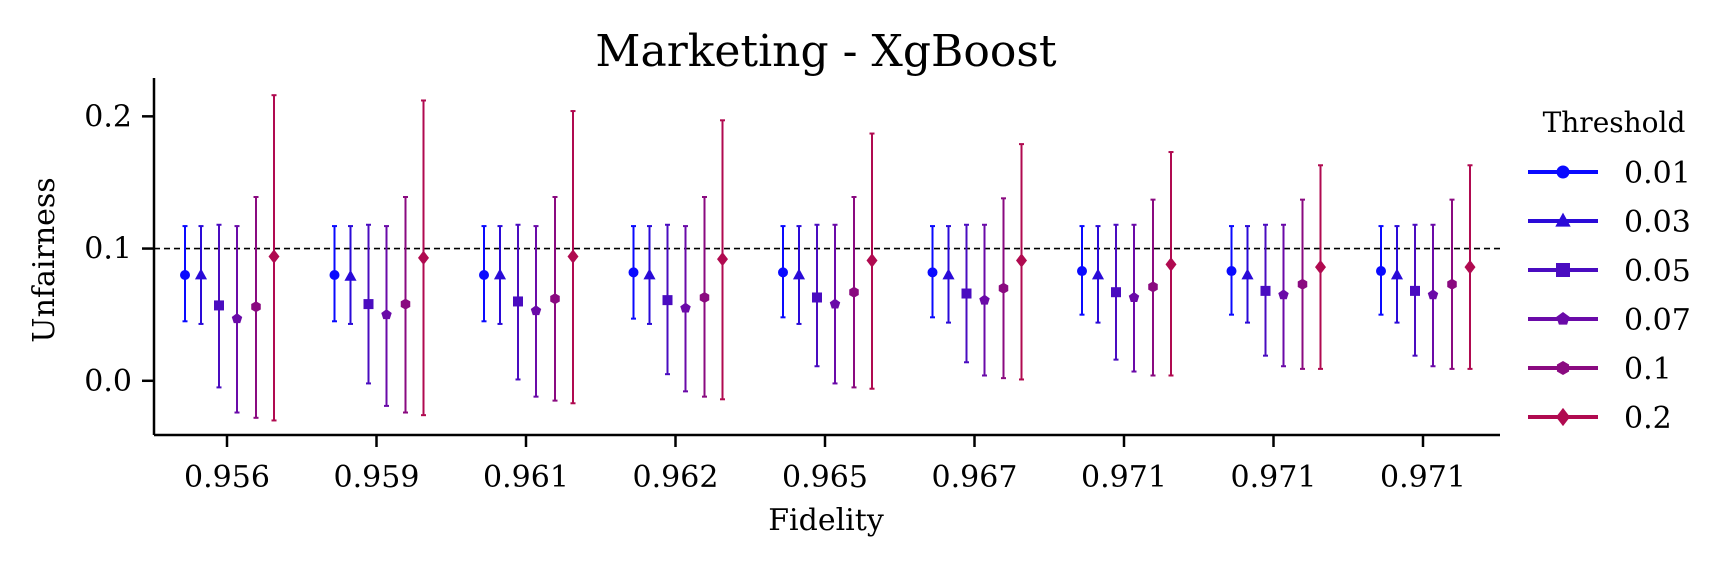 The image size is (1733, 565). Describe the element at coordinates (1648, 418) in the screenshot. I see `legend-label: 0.2` at that location.